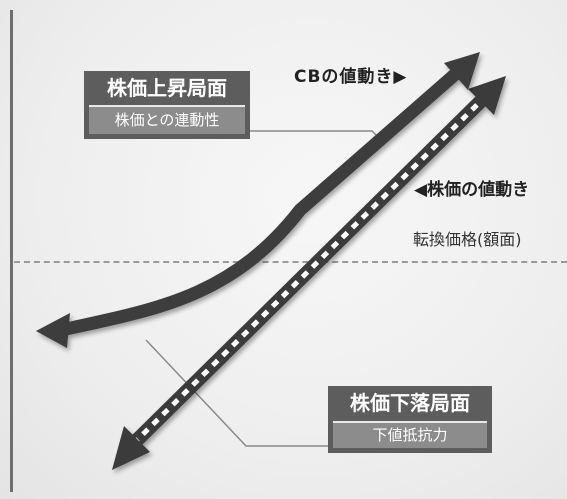 This screenshot has width=567, height=499. What do you see at coordinates (167, 119) in the screenshot?
I see `up-phase-subtitle: 株価との連動性` at bounding box center [167, 119].